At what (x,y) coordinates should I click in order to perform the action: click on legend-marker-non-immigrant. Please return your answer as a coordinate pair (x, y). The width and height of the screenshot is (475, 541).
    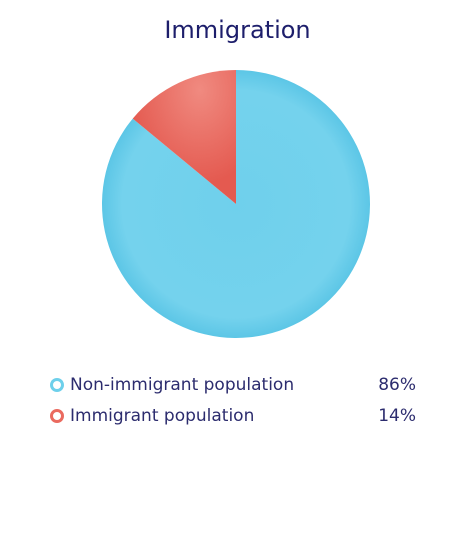
    Looking at the image, I should click on (57, 384).